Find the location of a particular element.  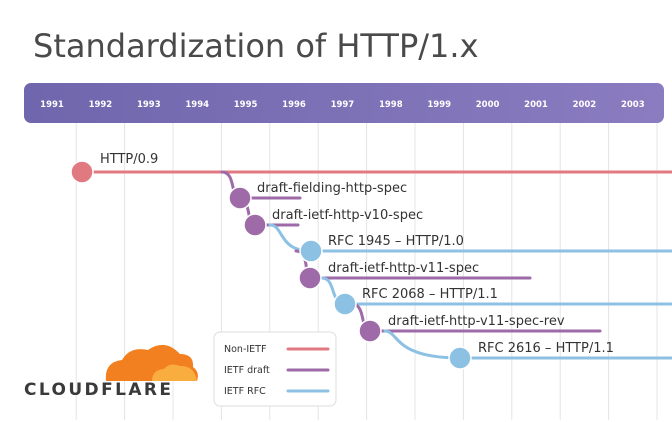

event-label: HTTP/0.9 is located at coordinates (129, 159).